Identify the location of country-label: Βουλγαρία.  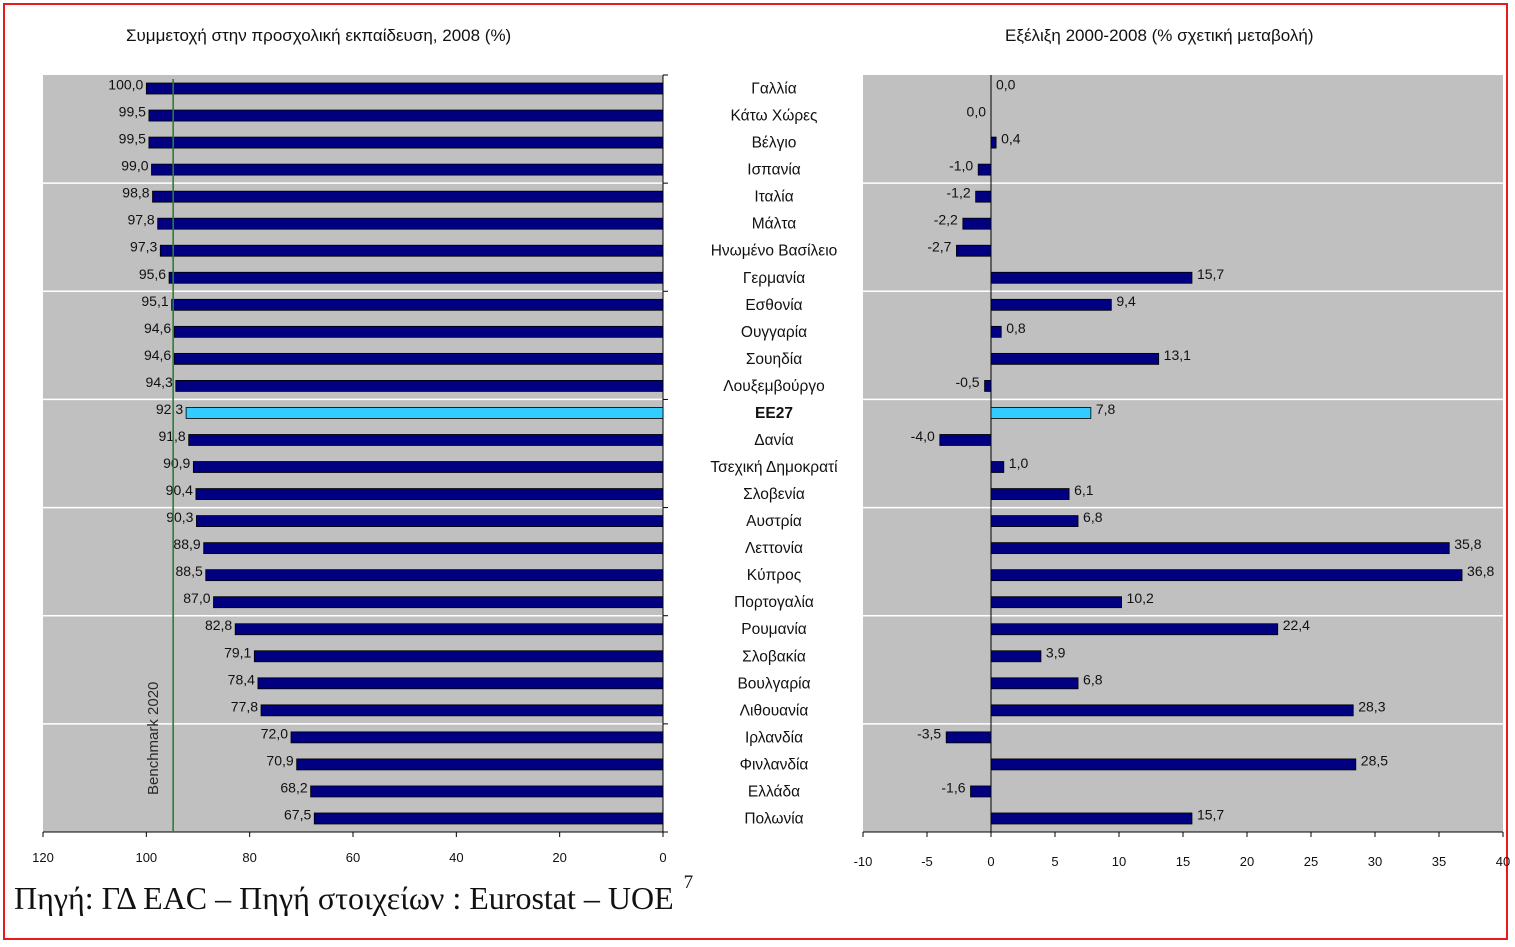
(773, 683).